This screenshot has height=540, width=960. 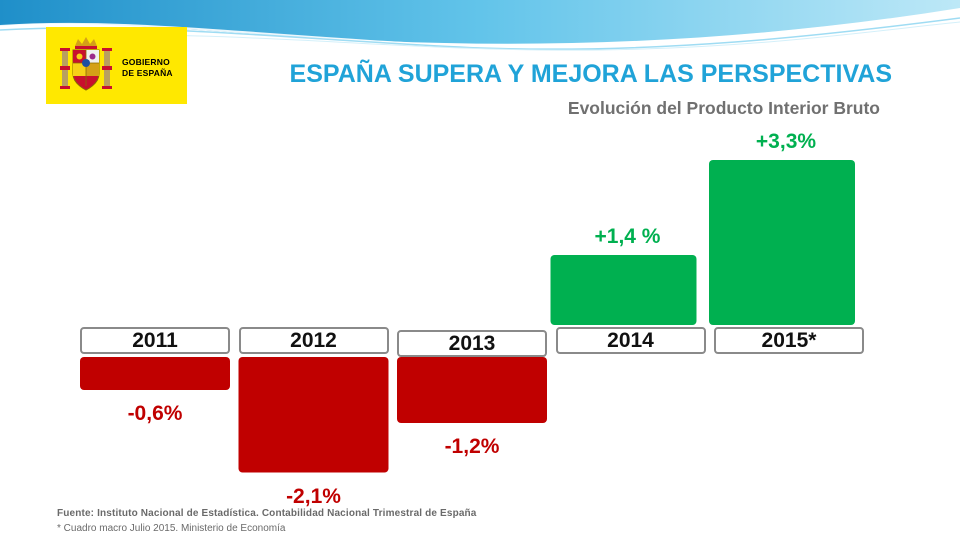 What do you see at coordinates (590, 74) in the screenshot?
I see `page-title: ESPAÑA SUPERA Y MEJORA LAS PERSPECTIVAS` at bounding box center [590, 74].